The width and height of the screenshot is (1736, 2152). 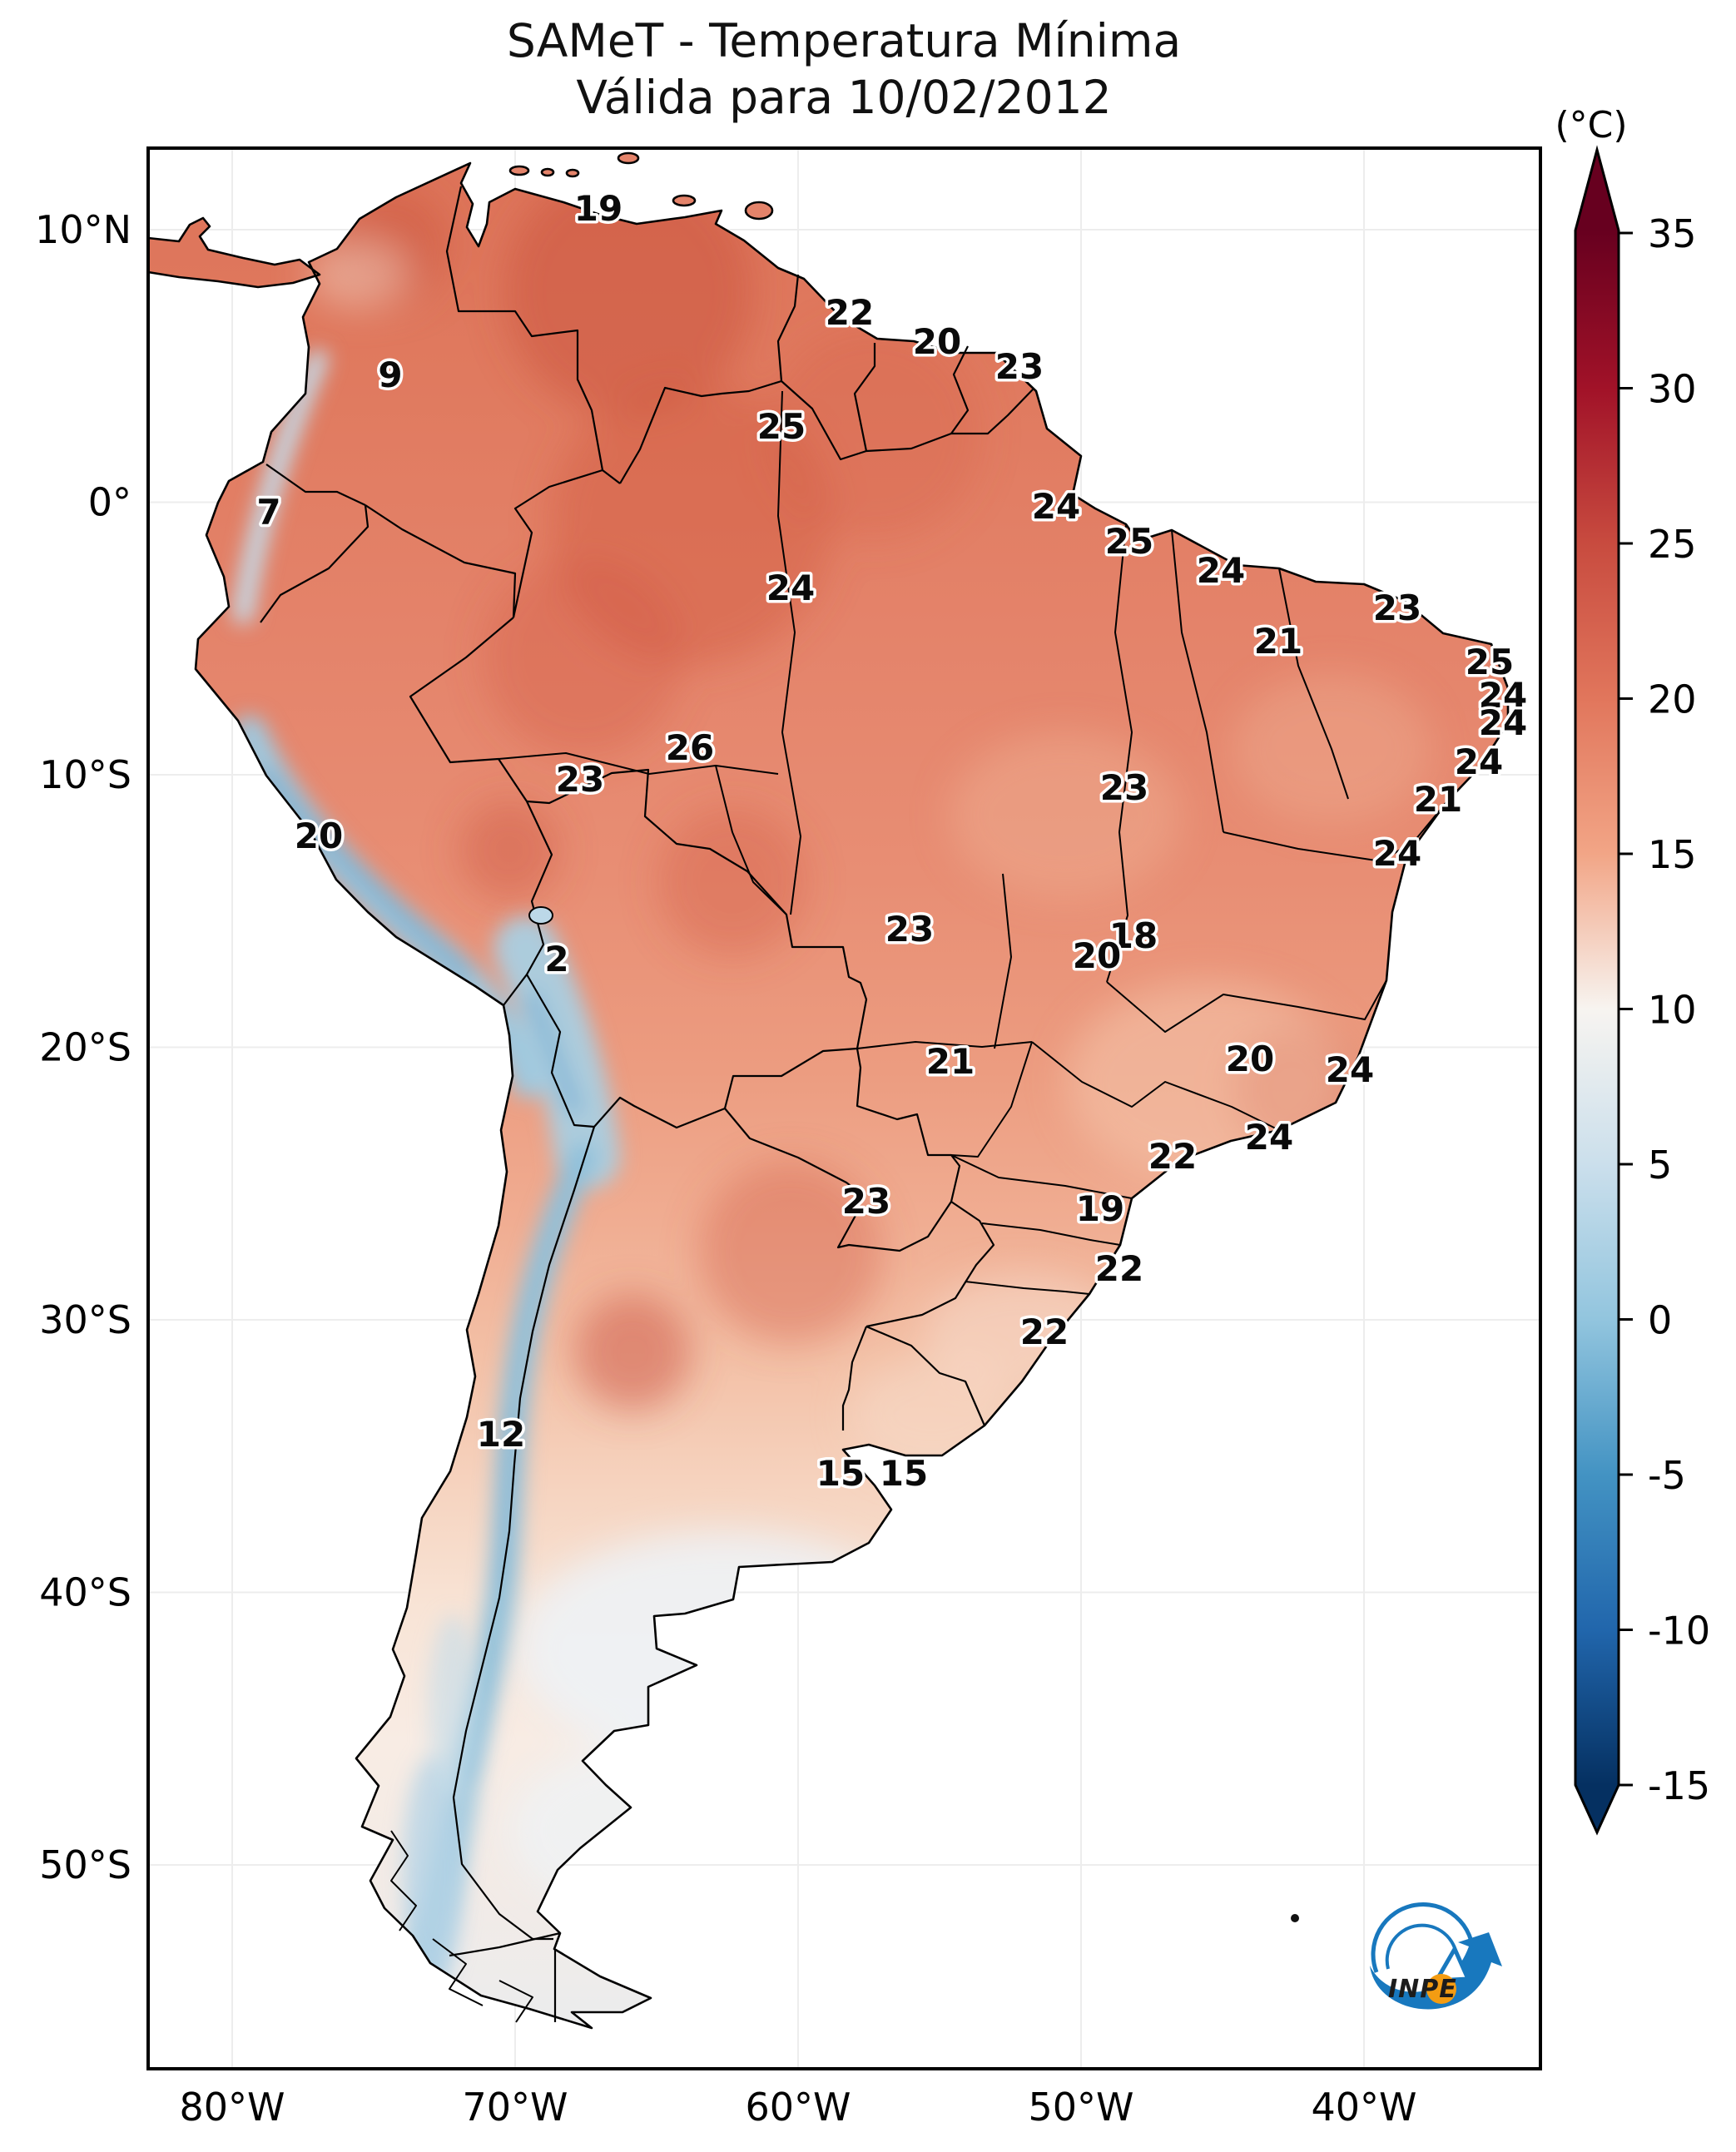 What do you see at coordinates (83, 229) in the screenshot?
I see `latitude-tick-label: 10°N` at bounding box center [83, 229].